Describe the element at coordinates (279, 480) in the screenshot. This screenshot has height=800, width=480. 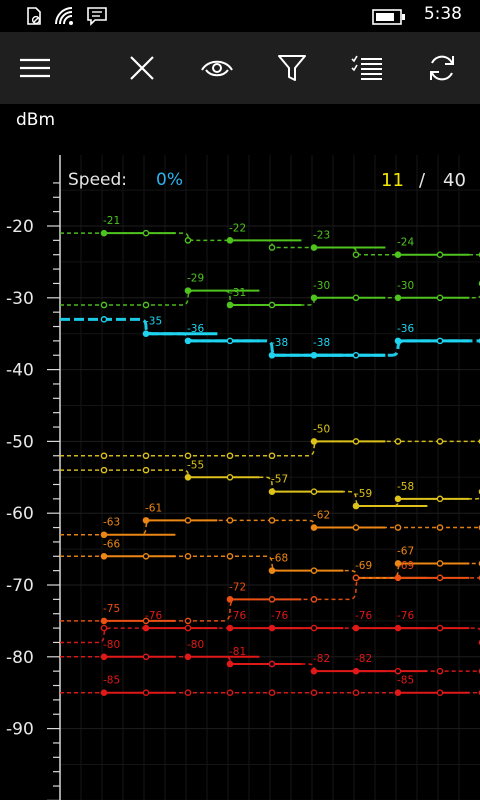
I see `data-label: -57` at that location.